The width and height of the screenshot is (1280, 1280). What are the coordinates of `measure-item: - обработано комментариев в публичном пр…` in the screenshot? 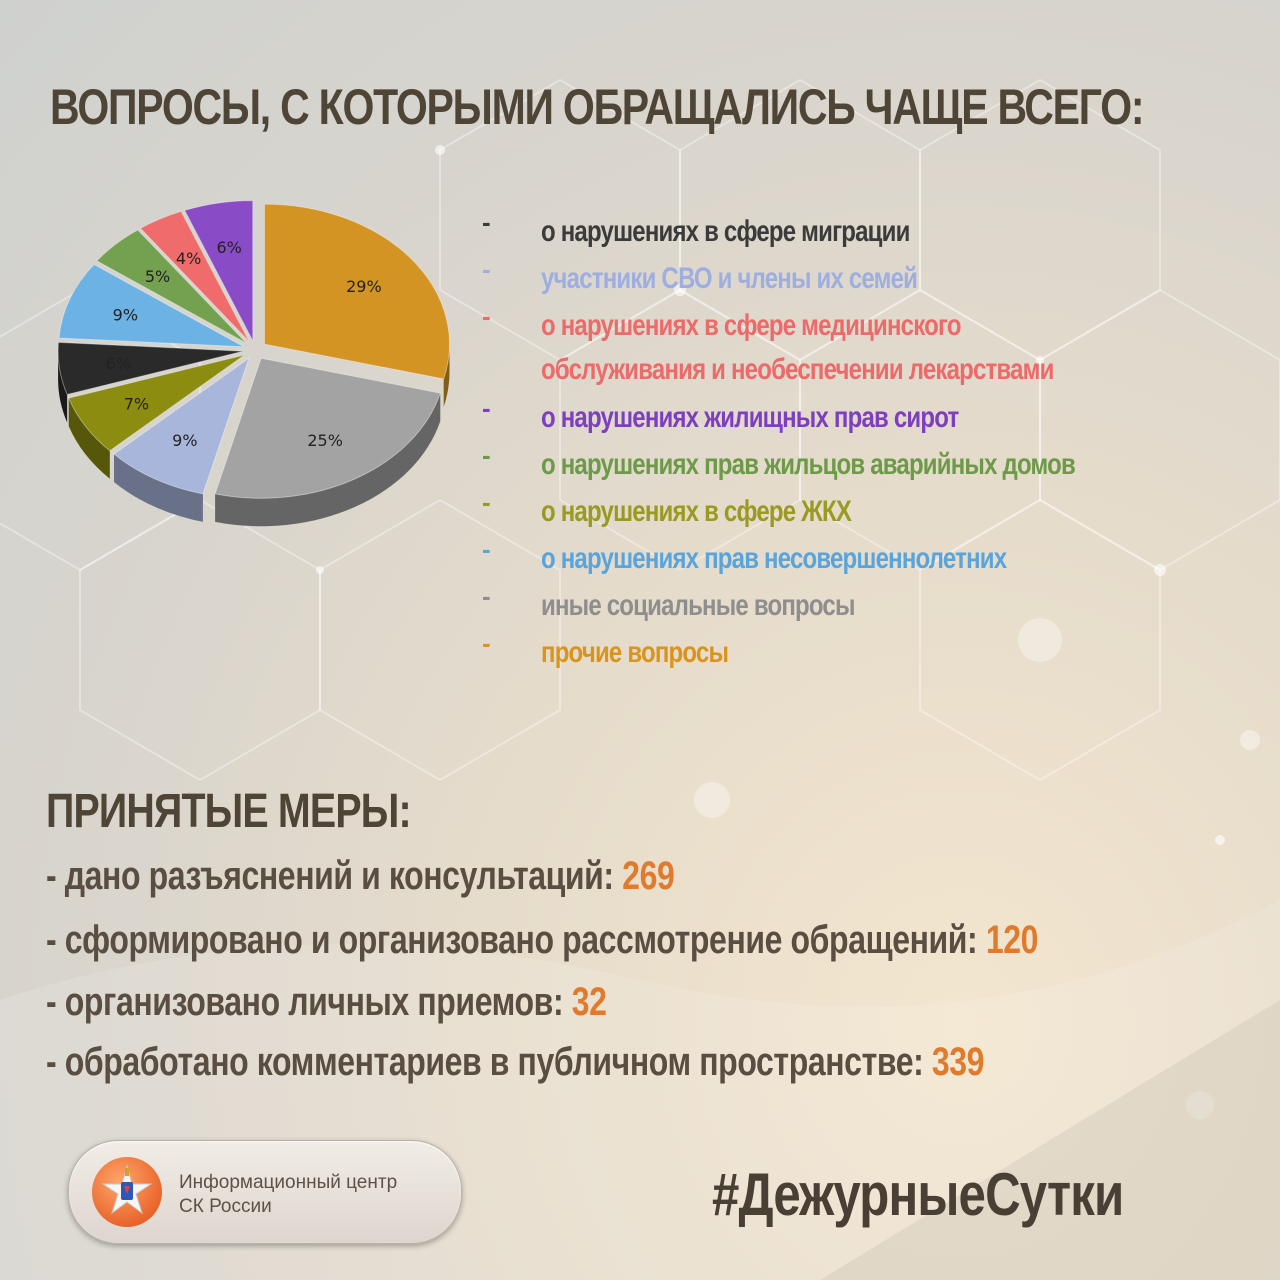 It's located at (515, 1062).